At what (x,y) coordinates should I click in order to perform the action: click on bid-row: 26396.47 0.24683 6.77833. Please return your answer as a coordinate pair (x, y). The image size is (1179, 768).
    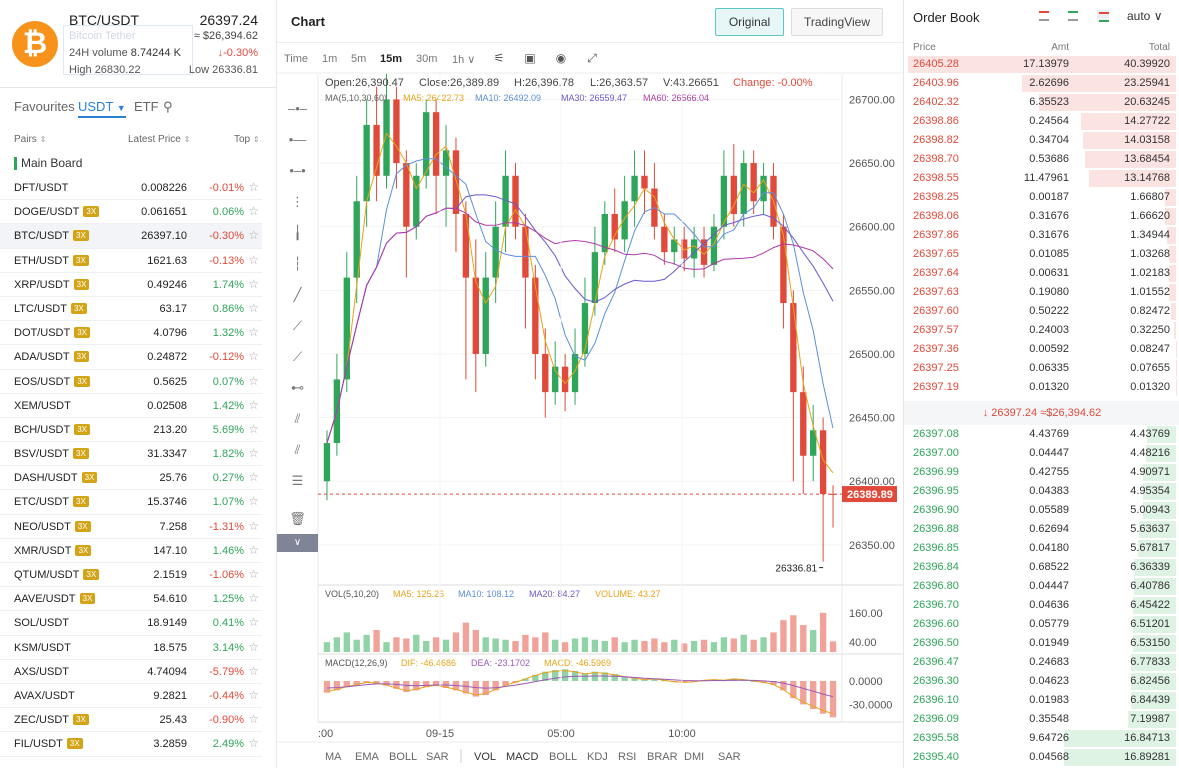
    Looking at the image, I should click on (1041, 662).